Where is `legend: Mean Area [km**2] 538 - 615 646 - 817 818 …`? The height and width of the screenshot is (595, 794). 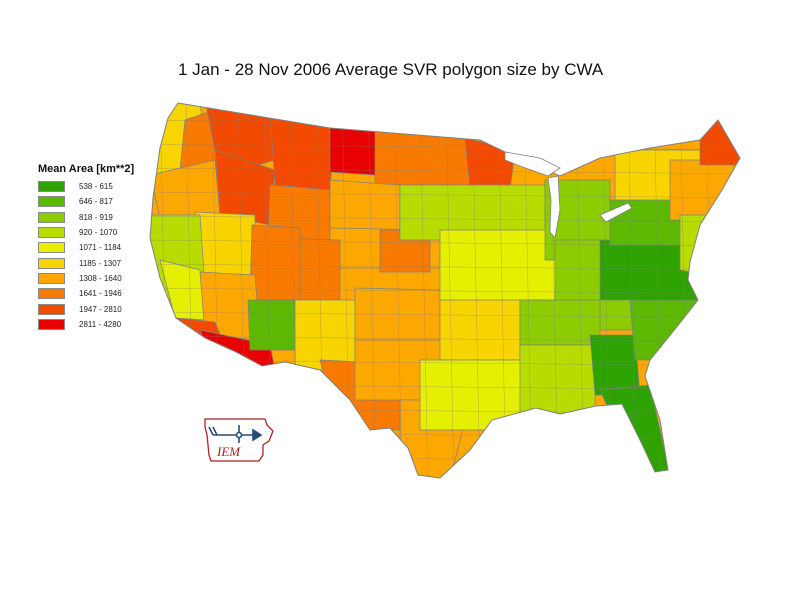
legend: Mean Area [km**2] 538 - 615 646 - 817 818 … is located at coordinates (113, 247).